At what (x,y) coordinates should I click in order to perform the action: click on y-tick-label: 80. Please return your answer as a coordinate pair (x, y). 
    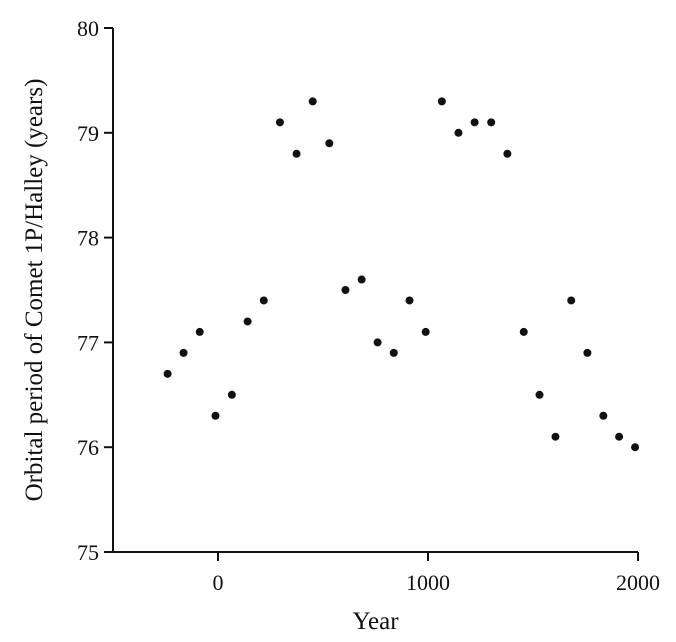
    Looking at the image, I should click on (88, 28).